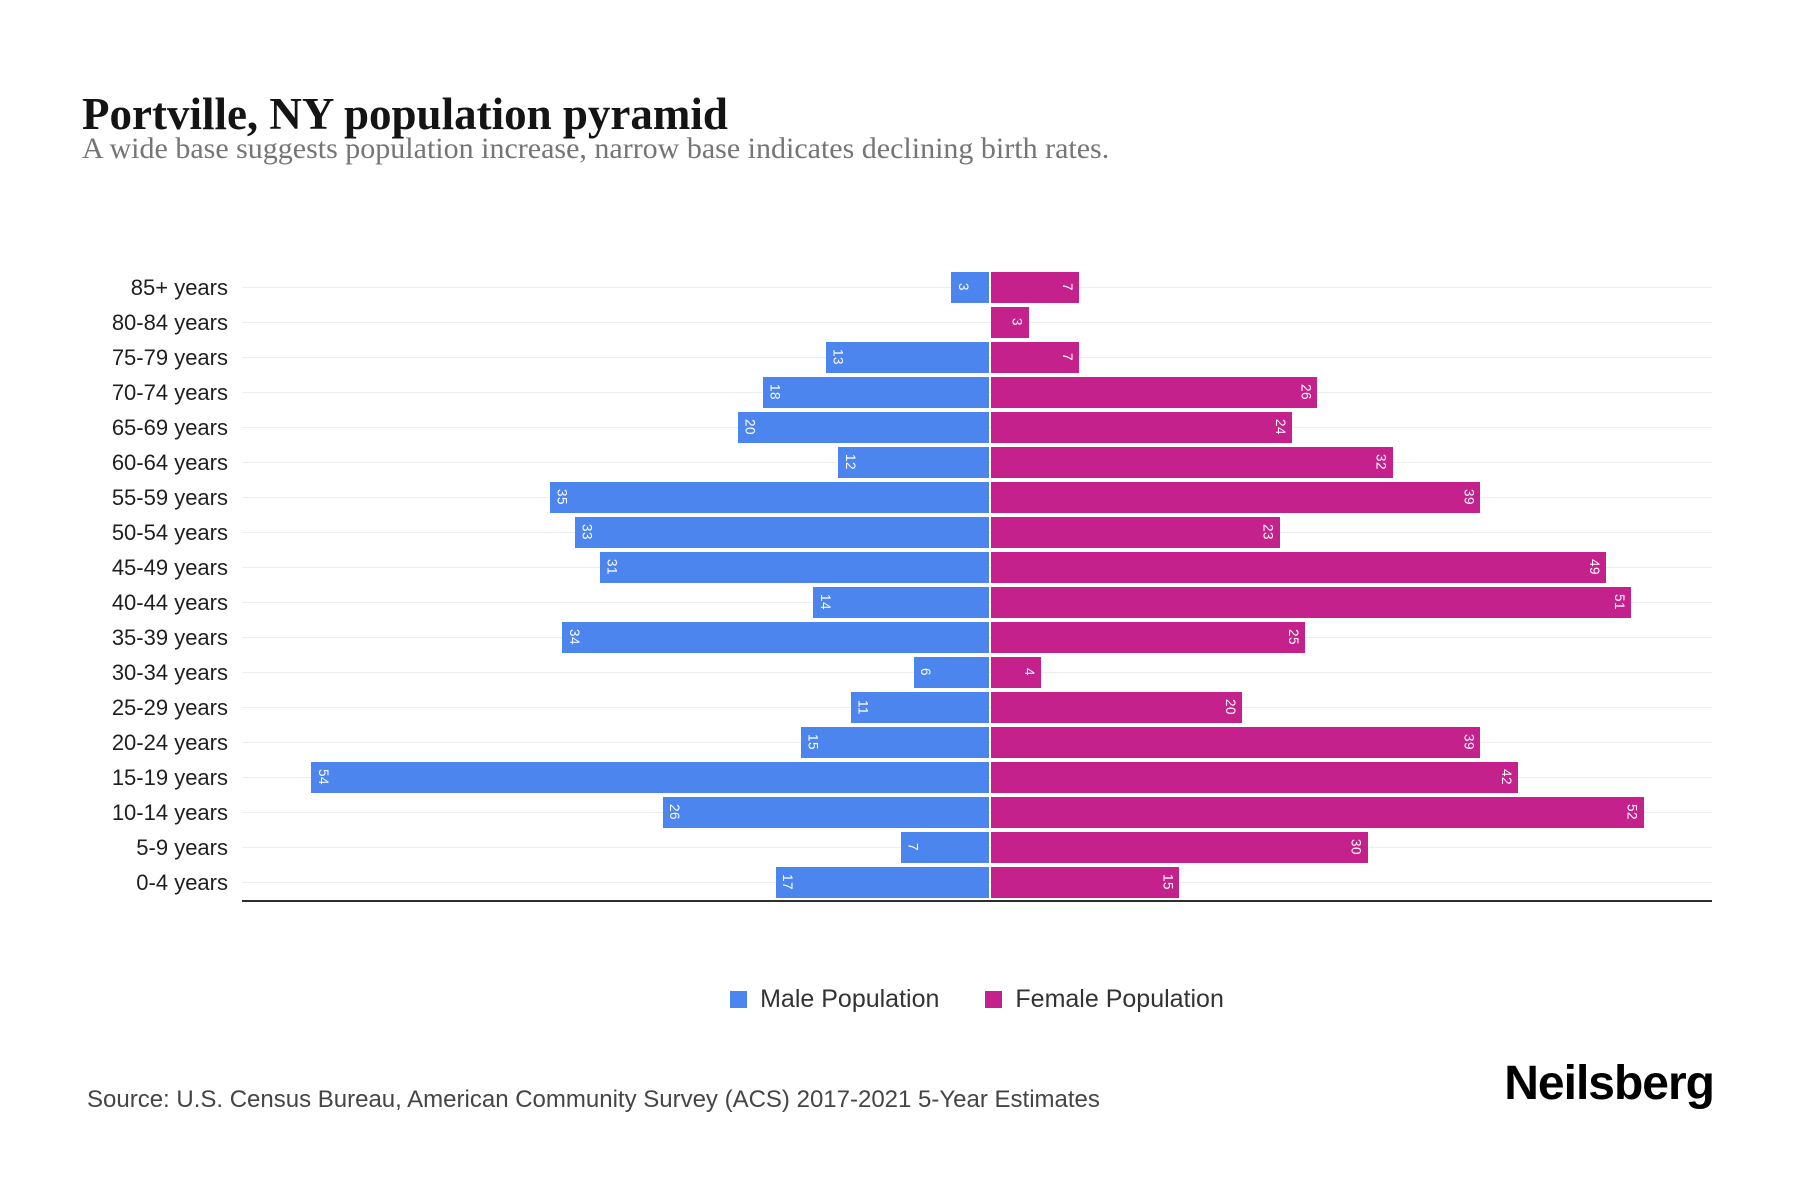  Describe the element at coordinates (1507, 777) in the screenshot. I see `bar-value-label: 42` at that location.